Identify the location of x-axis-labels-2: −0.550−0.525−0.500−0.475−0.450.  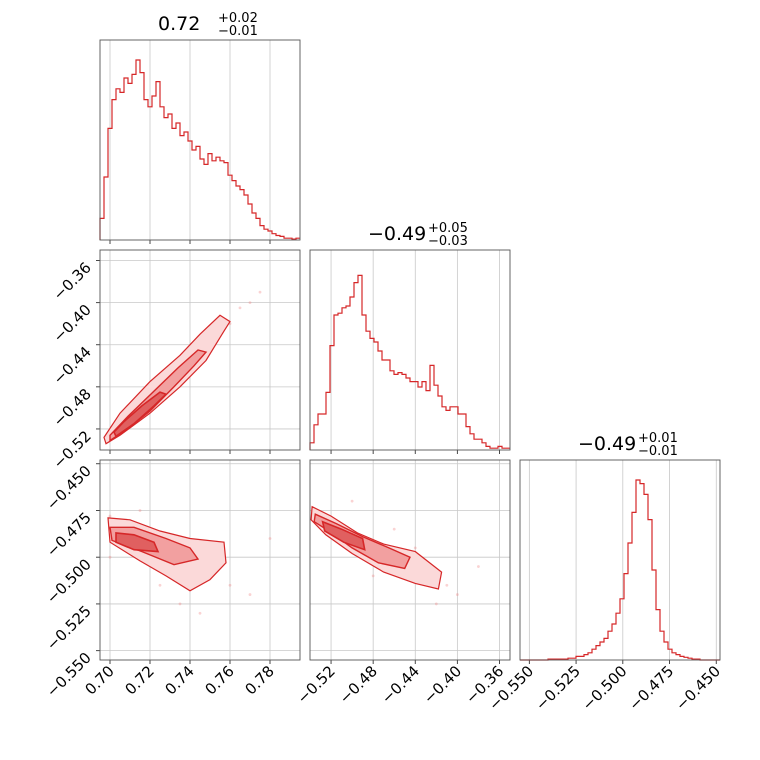
(604, 688).